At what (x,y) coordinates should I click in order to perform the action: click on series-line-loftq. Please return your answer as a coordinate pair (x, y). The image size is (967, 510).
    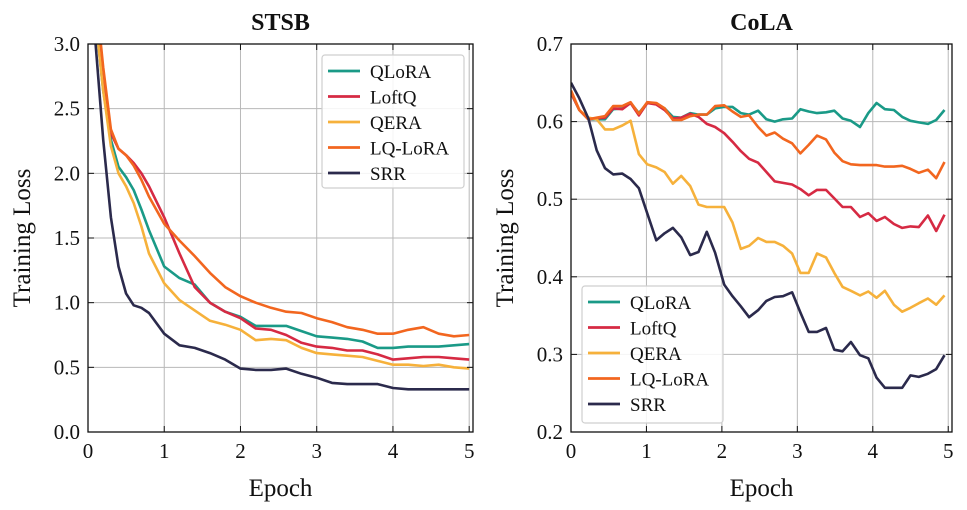
    Looking at the image, I should click on (758, 162).